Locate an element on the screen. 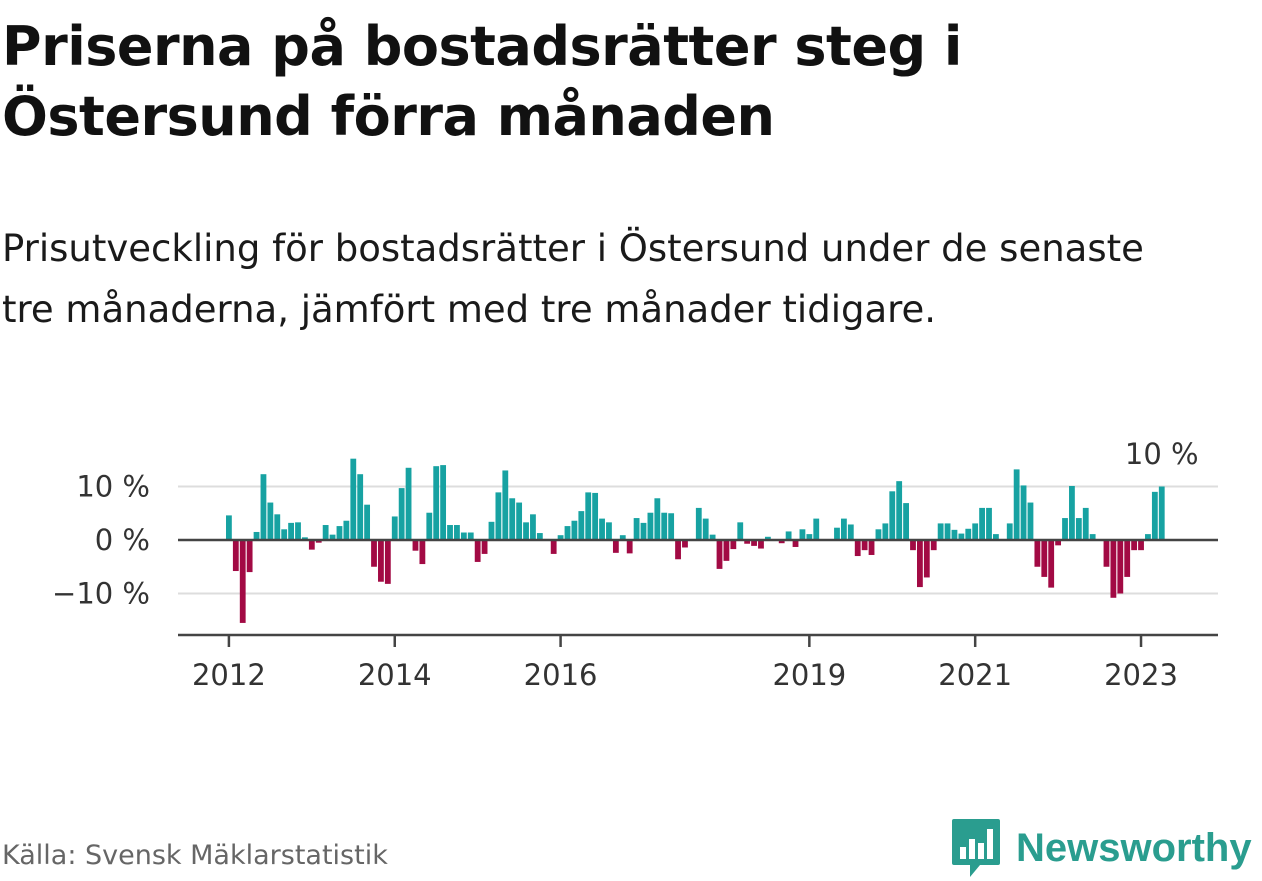 The image size is (1262, 881). x-tick-label: 2023 is located at coordinates (1141, 675).